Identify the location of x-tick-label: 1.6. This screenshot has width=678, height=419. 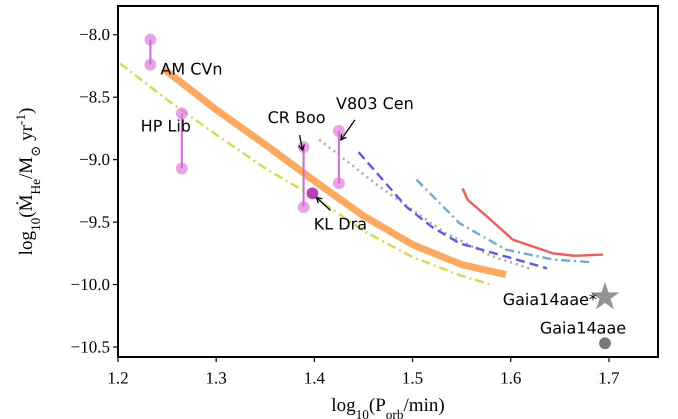
(511, 378).